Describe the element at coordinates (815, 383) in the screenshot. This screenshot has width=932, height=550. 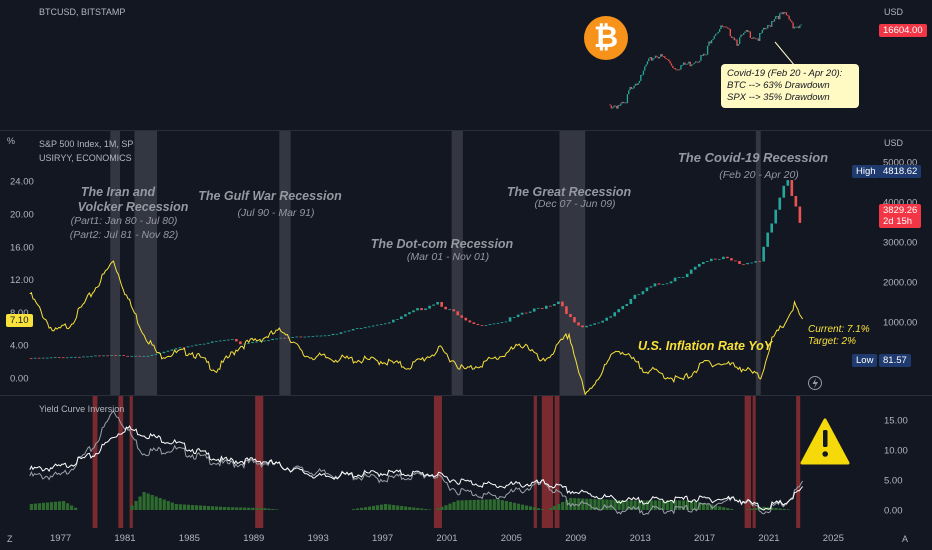
I see `lightning-icon` at that location.